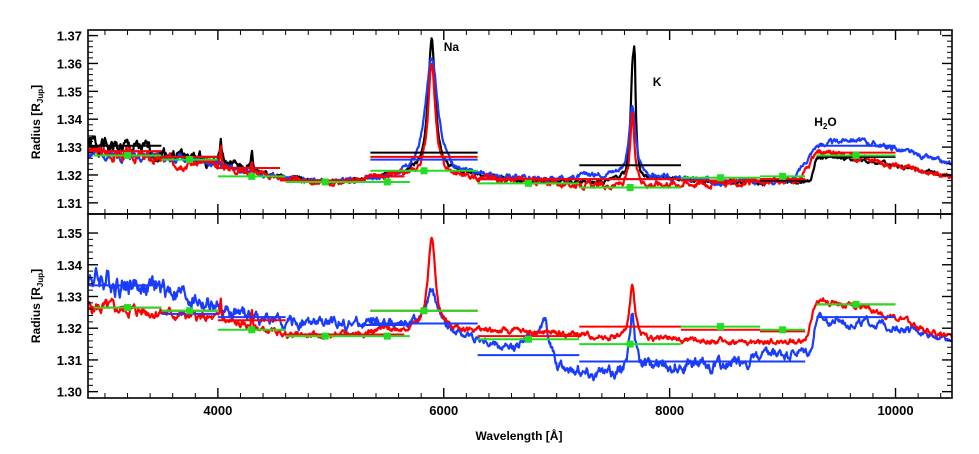 This screenshot has width=979, height=454. I want to click on x-tick-label: 8000, so click(669, 410).